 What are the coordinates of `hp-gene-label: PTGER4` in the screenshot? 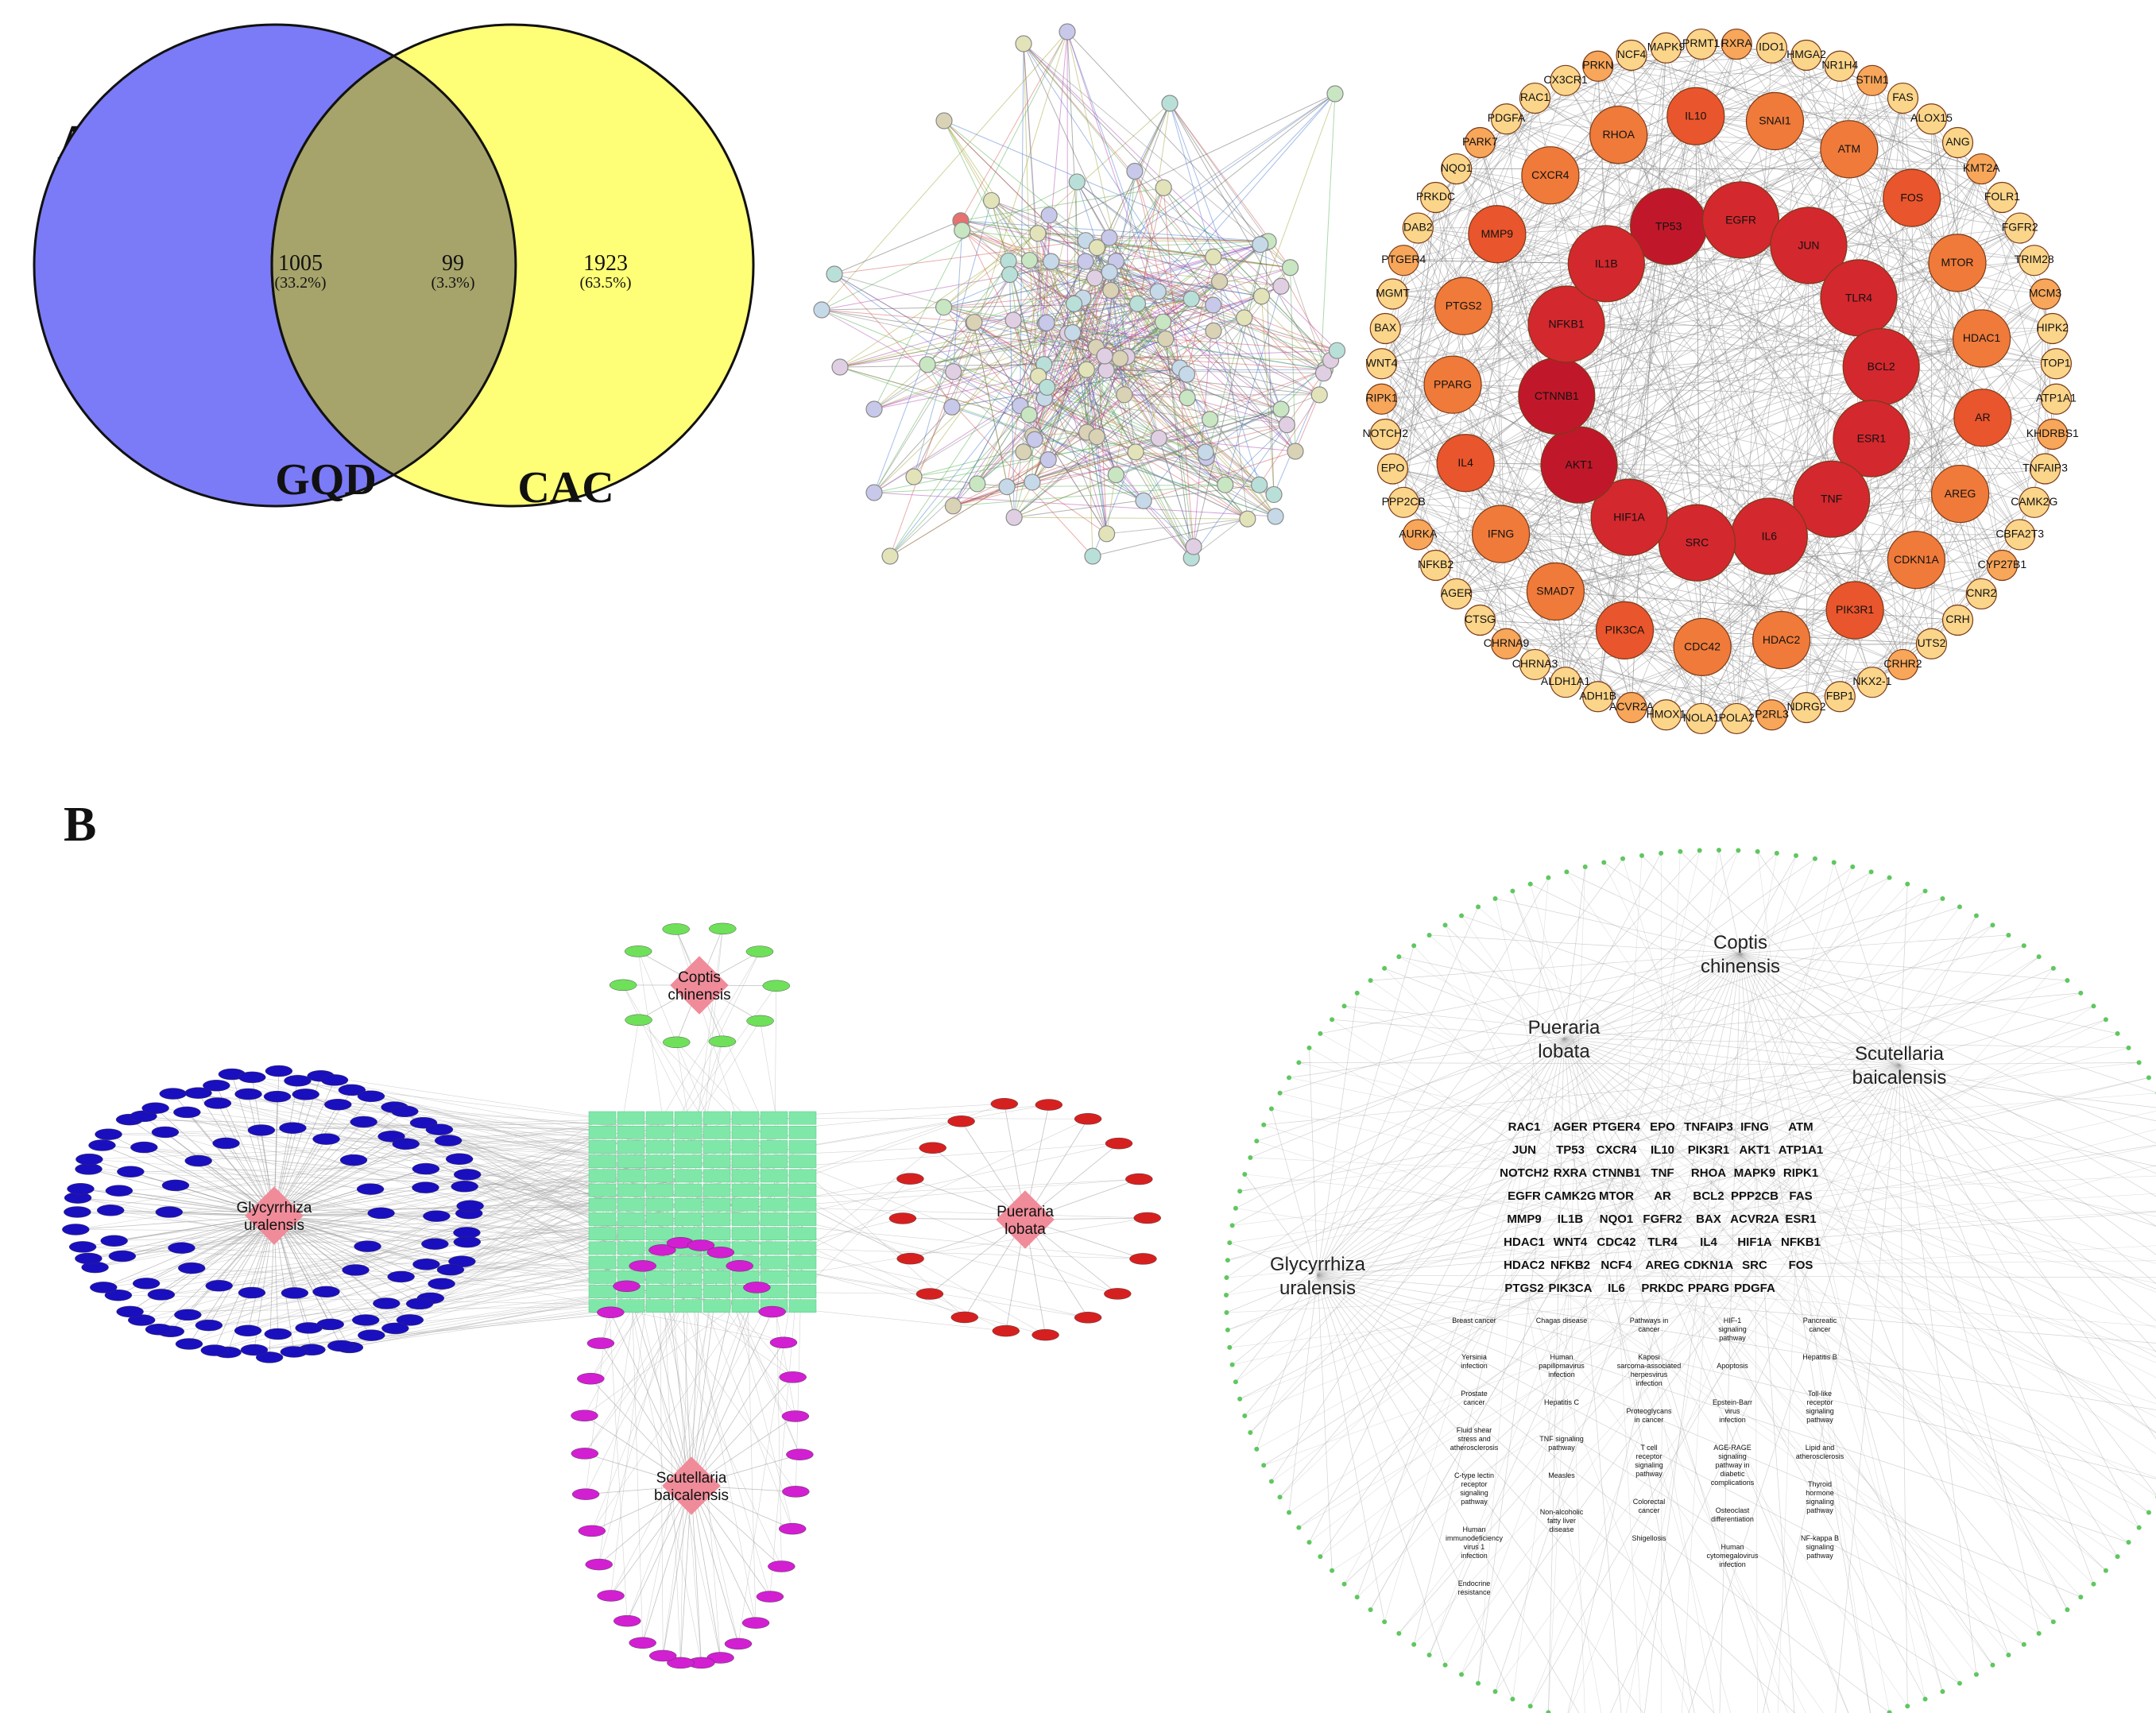 It's located at (1617, 1127).